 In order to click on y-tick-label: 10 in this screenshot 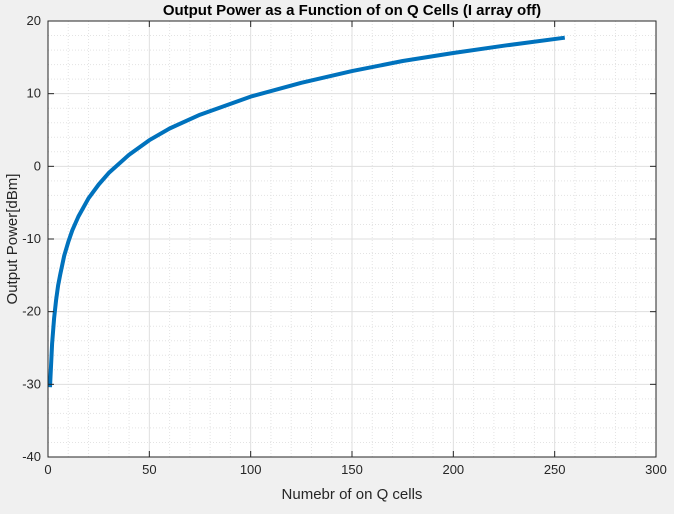, I will do `click(34, 93)`.